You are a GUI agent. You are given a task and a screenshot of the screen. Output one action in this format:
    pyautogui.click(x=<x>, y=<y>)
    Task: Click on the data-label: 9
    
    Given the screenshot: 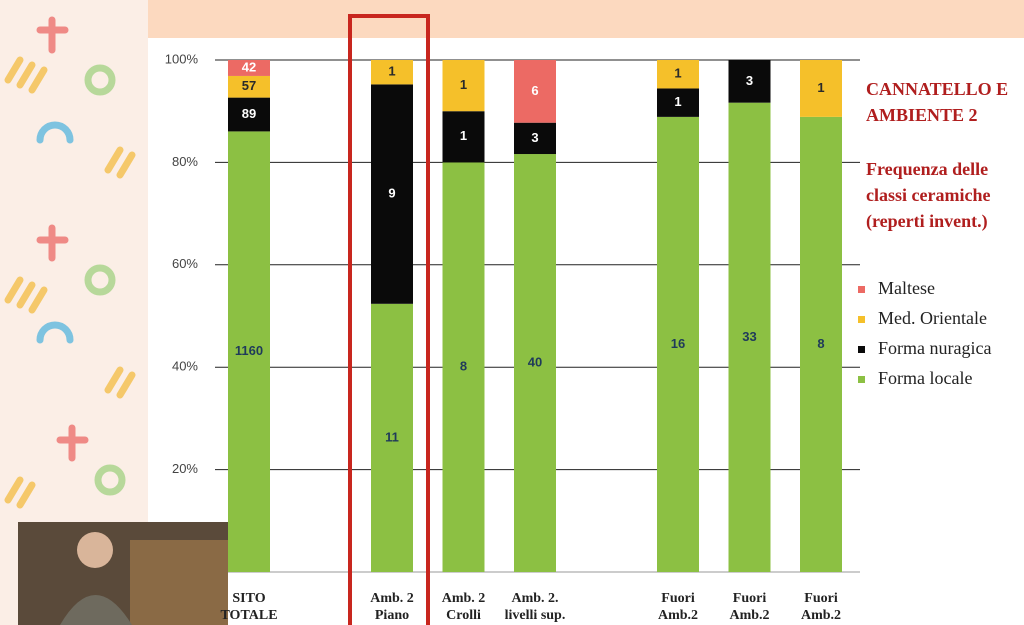 What is the action you would take?
    pyautogui.click(x=391, y=193)
    